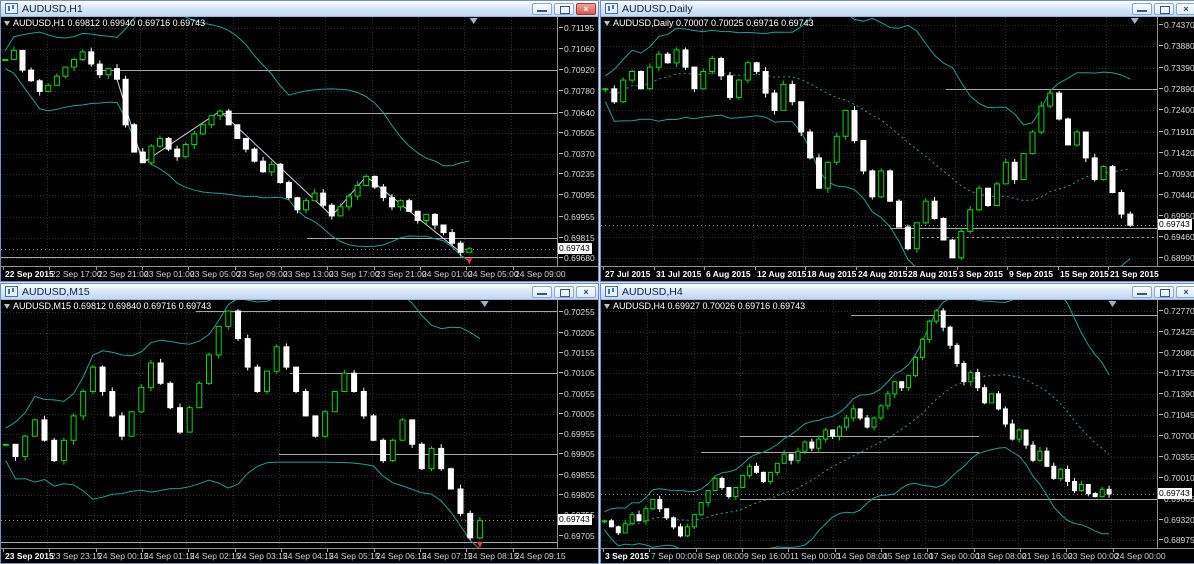 This screenshot has height=564, width=1194. I want to click on price-tick-label: 0.69905, so click(577, 454).